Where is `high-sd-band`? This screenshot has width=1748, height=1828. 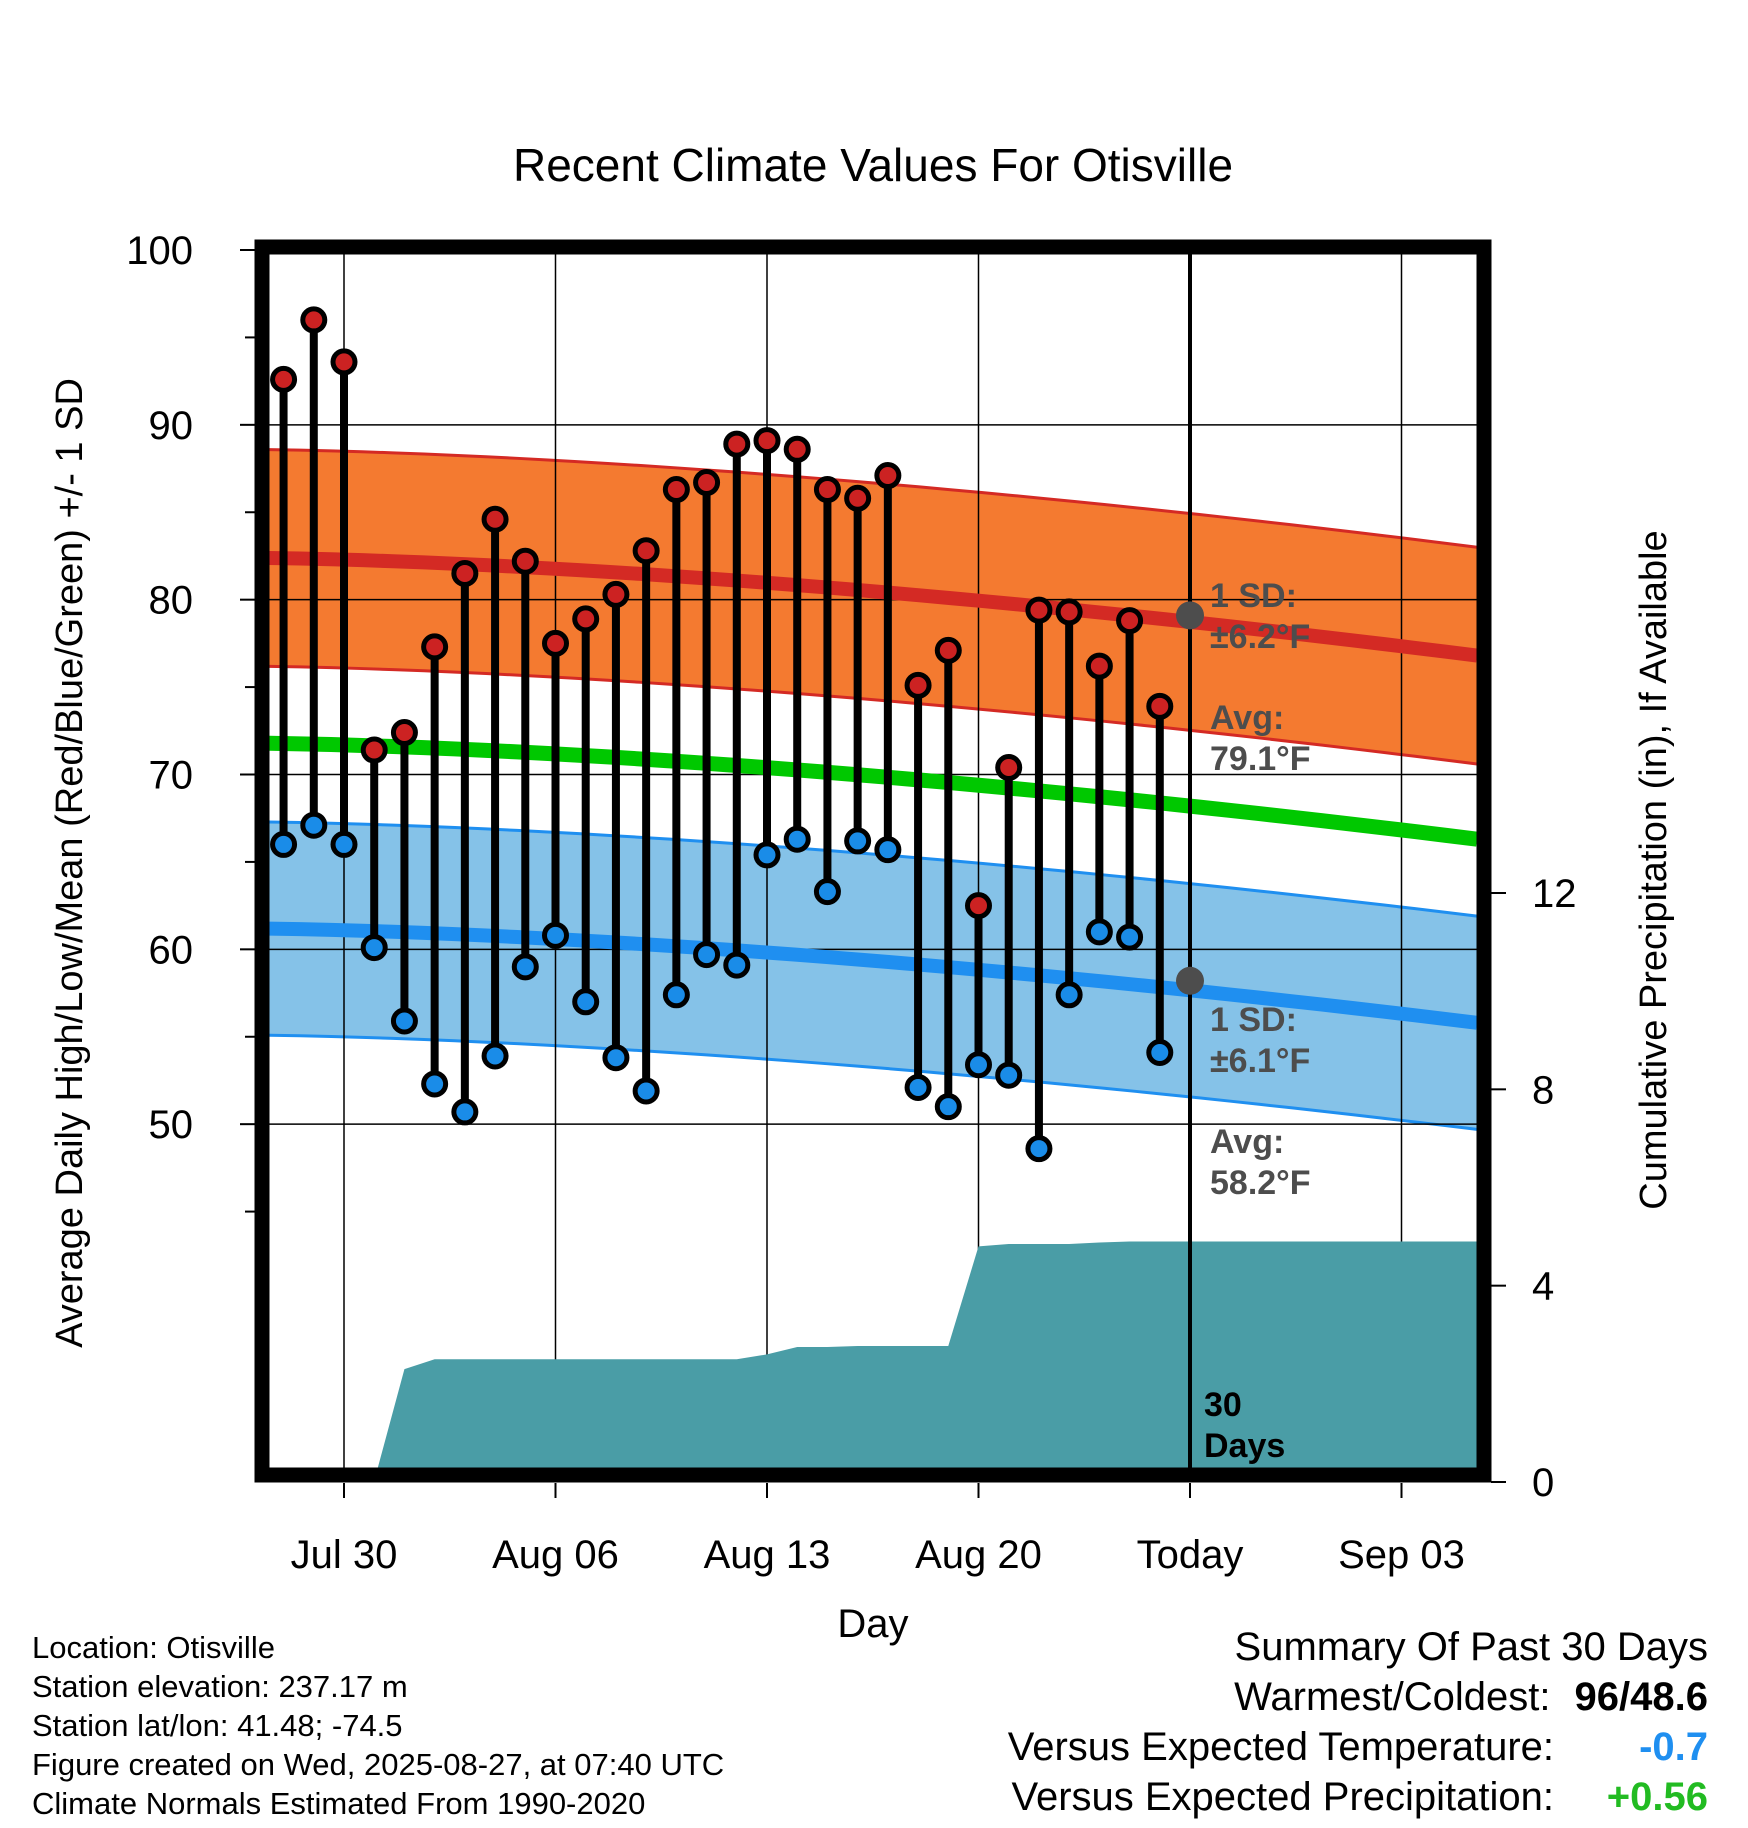 high-sd-band is located at coordinates (870, 607).